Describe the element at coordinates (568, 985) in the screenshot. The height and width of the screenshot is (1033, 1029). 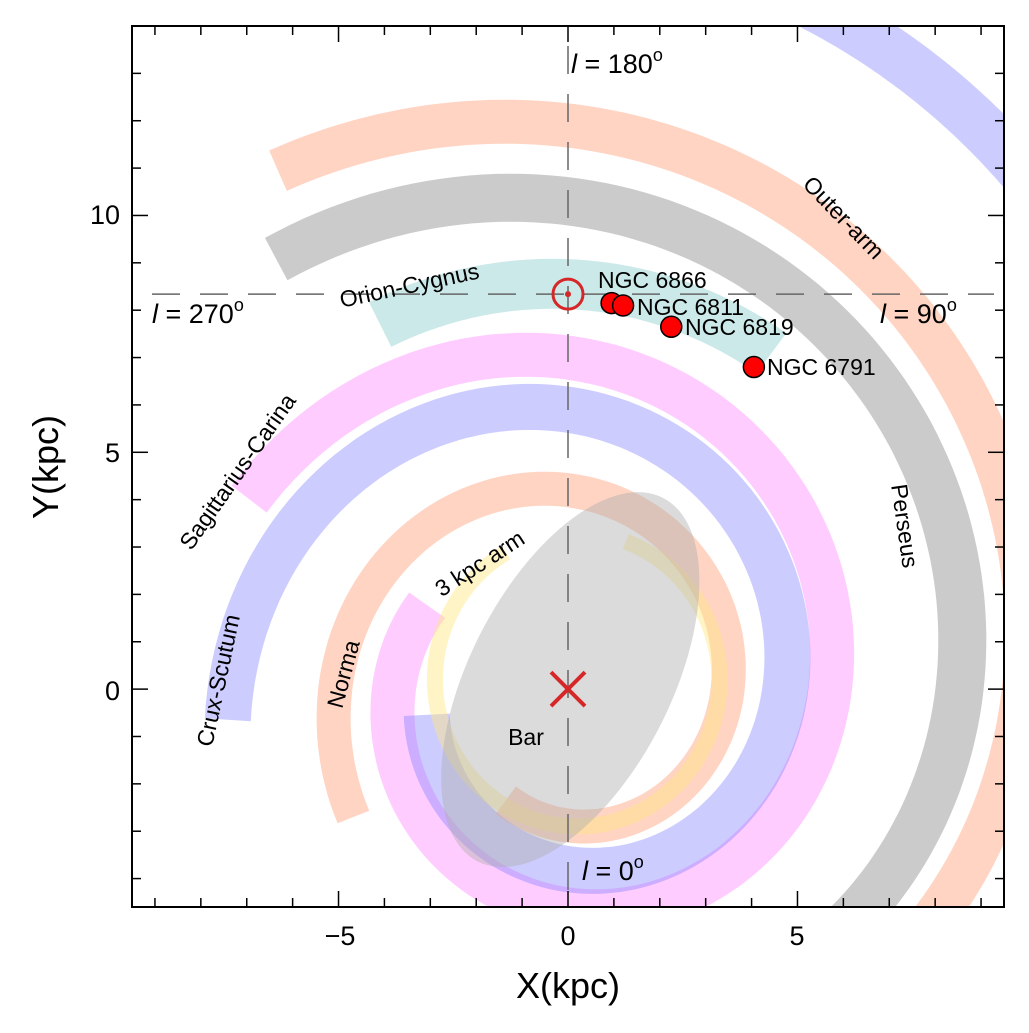
I see `x-axis-title: X(kpc)` at that location.